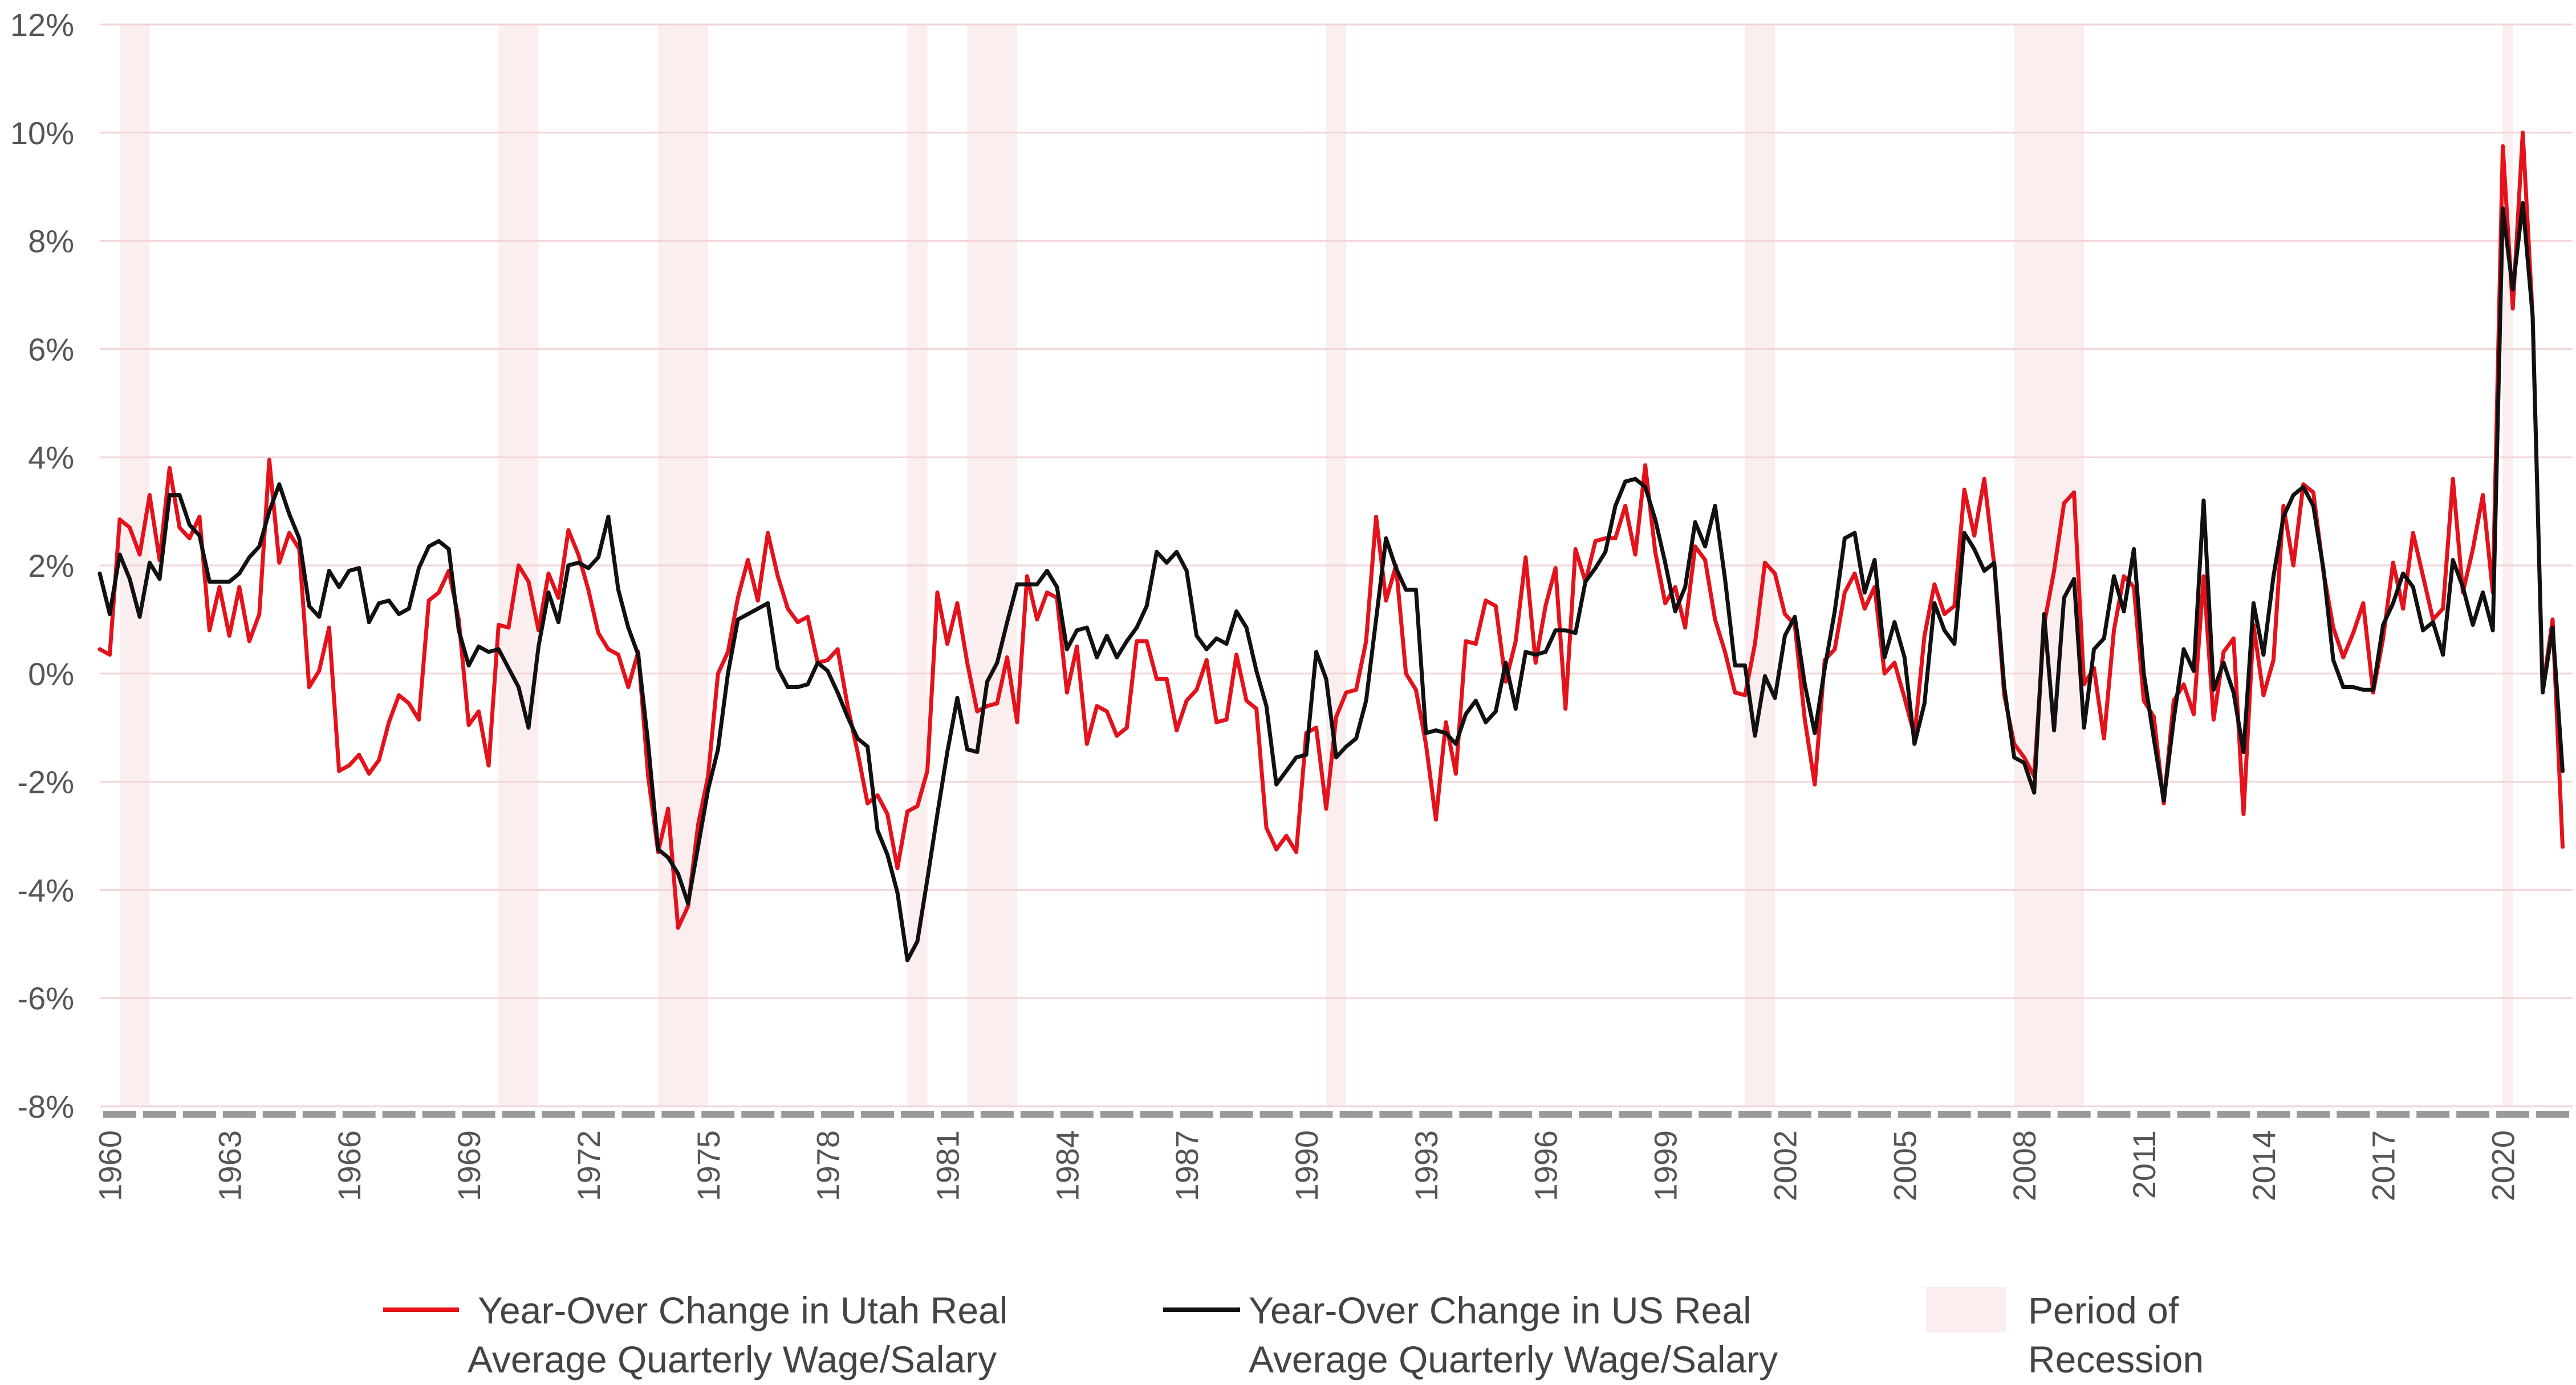 This screenshot has height=1385, width=2576. What do you see at coordinates (1546, 1165) in the screenshot?
I see `x-tick-label-12: 1996` at bounding box center [1546, 1165].